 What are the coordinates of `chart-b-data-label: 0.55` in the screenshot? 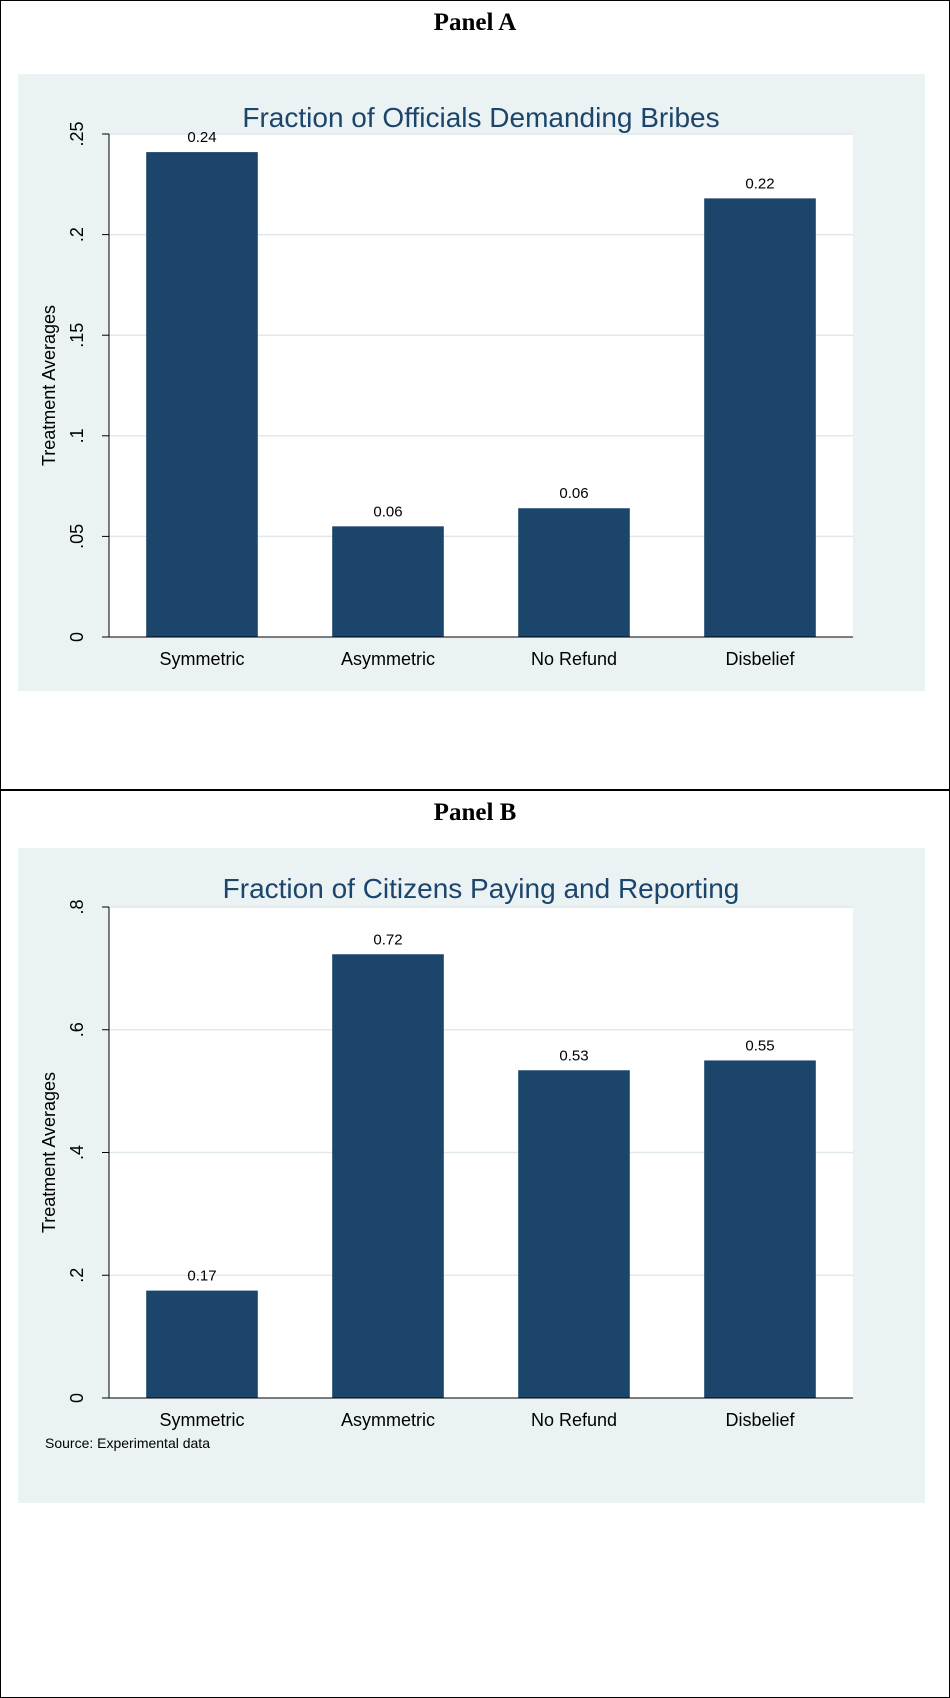 It's located at (759, 1045).